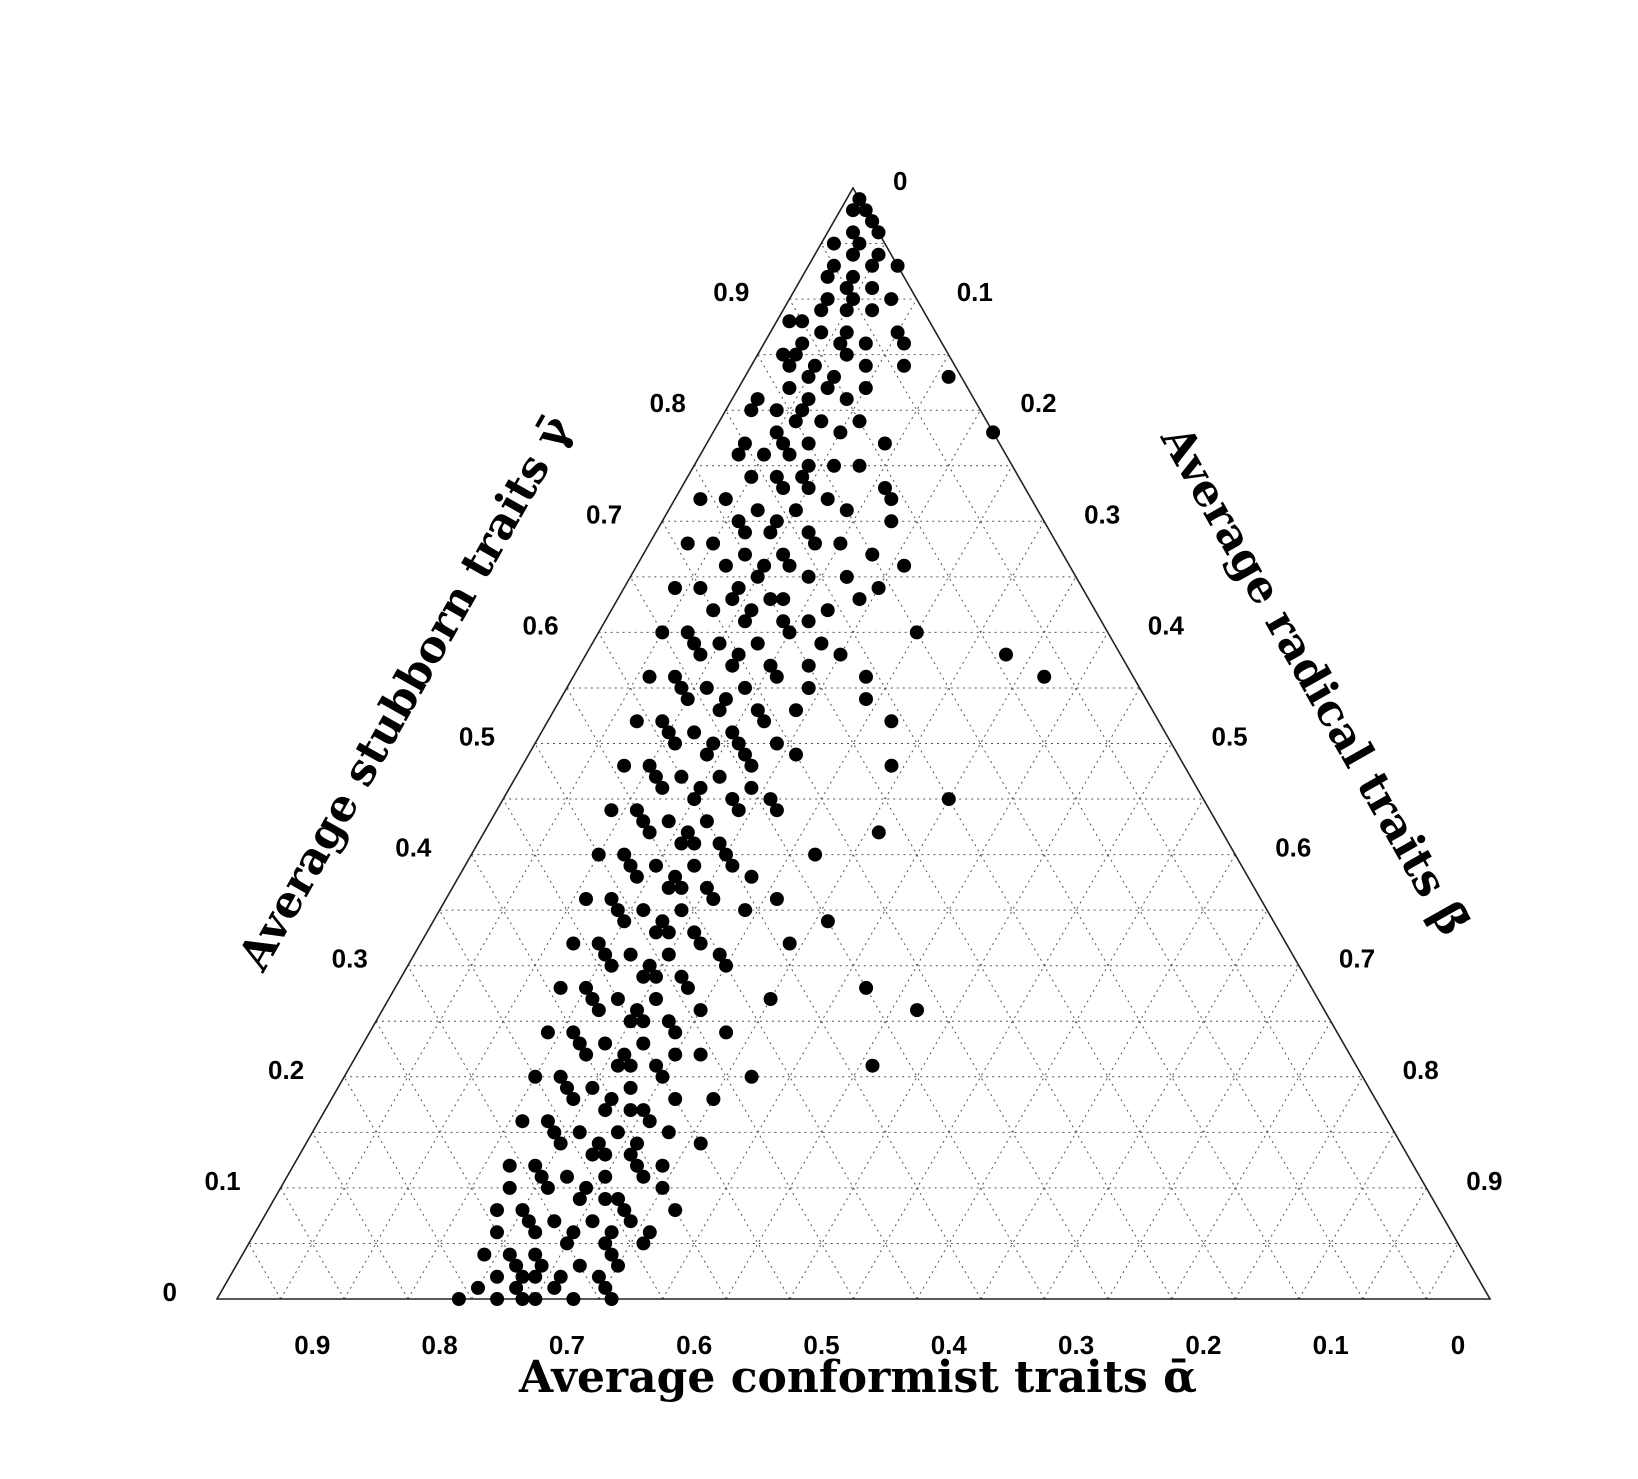 The image size is (1638, 1479). Describe the element at coordinates (350, 959) in the screenshot. I see `stubborn-tick-label: 0.3` at that location.